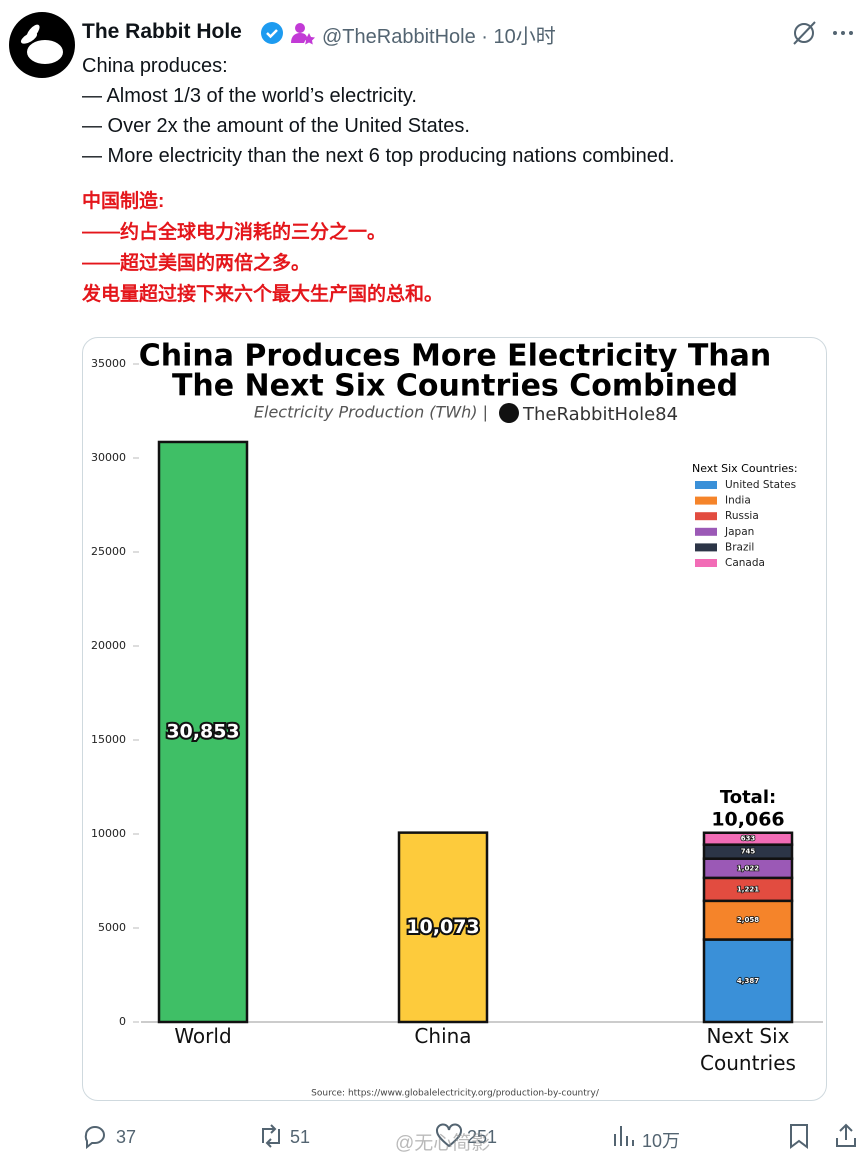 The width and height of the screenshot is (868, 1163). I want to click on y-tick-label: 35000, so click(108, 363).